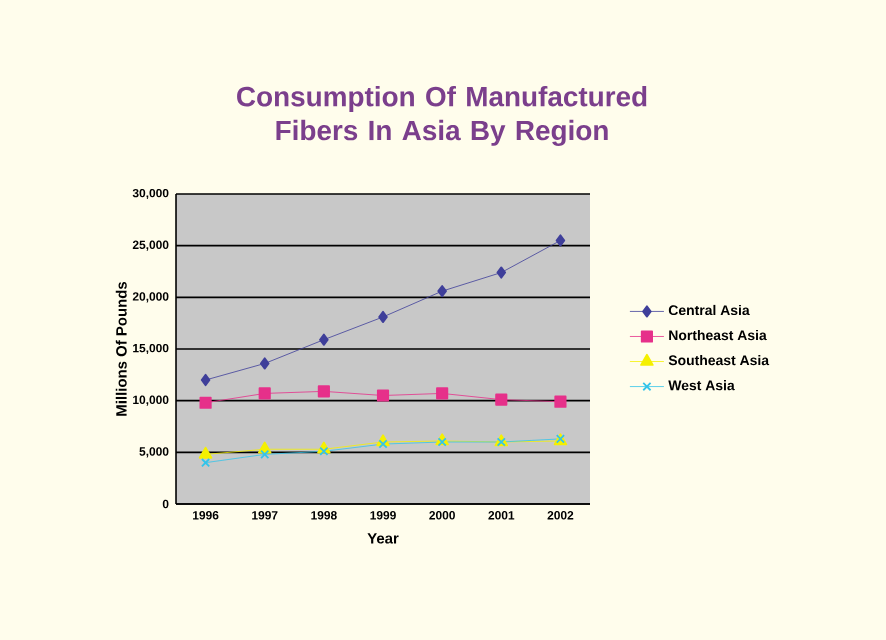  I want to click on chart-title: Consumption Of Manufactured Fibers In Asia By Region, so click(442, 116).